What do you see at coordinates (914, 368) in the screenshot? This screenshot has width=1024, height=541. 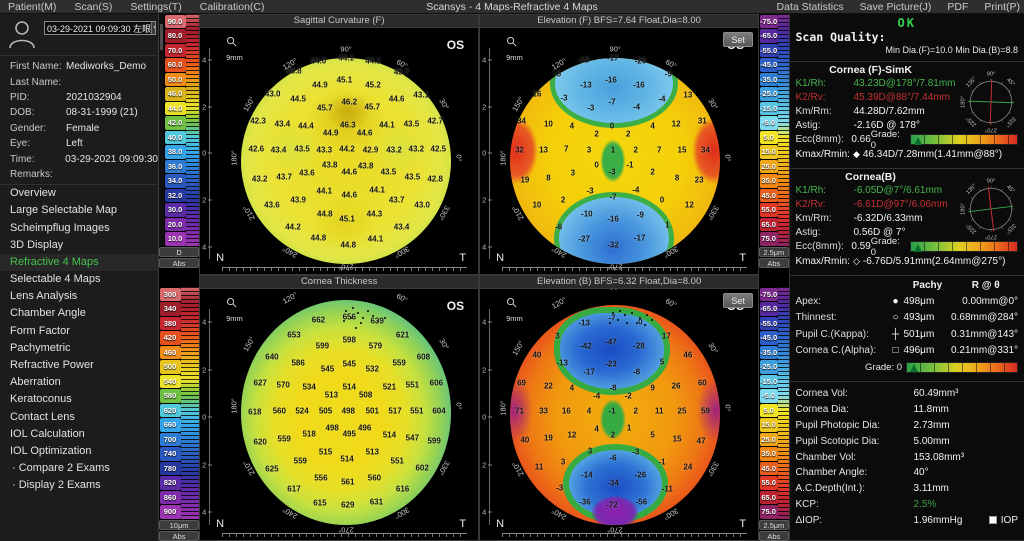 I see `grade-marker-triangle` at bounding box center [914, 368].